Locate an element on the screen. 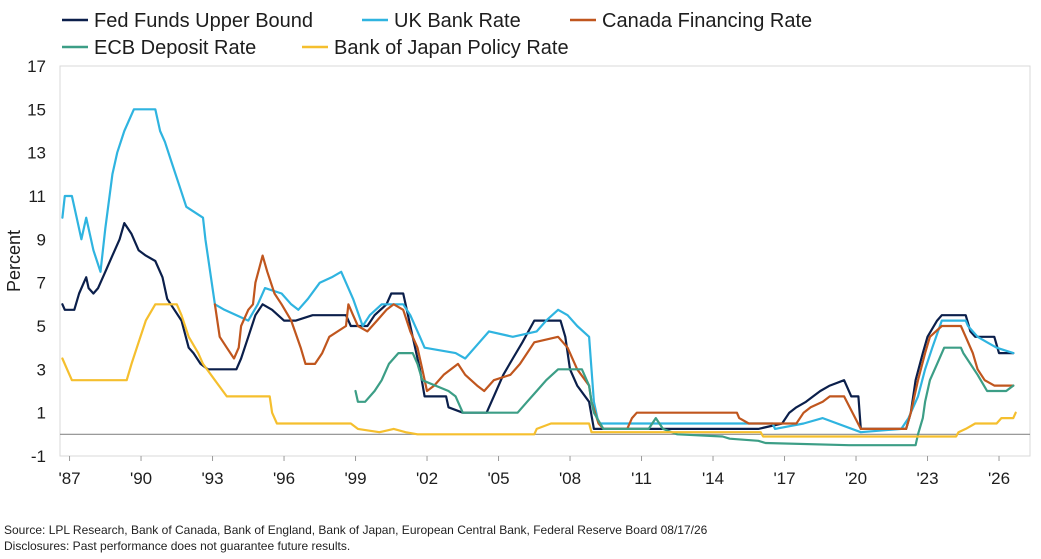 This screenshot has width=1041, height=559. y-tick-label: 3 is located at coordinates (41, 369).